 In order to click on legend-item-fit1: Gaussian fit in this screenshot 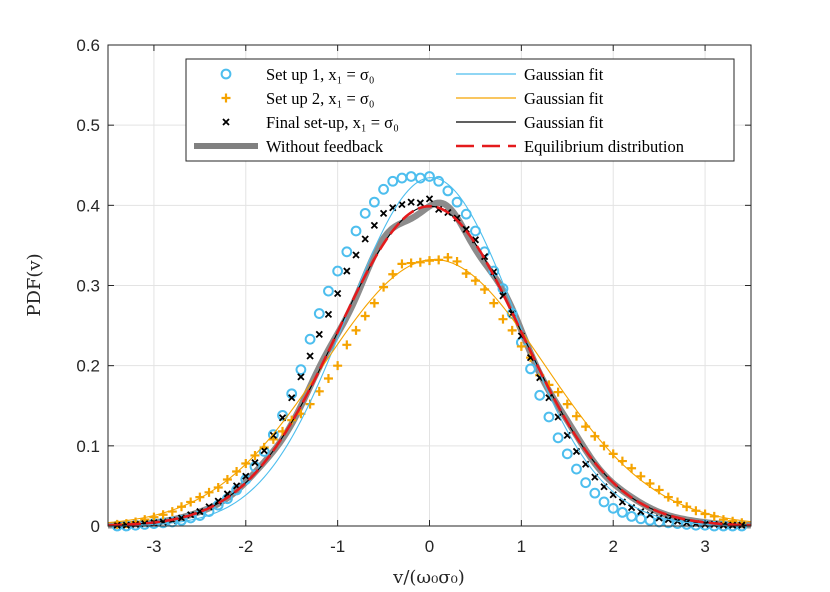, I will do `click(530, 74)`.